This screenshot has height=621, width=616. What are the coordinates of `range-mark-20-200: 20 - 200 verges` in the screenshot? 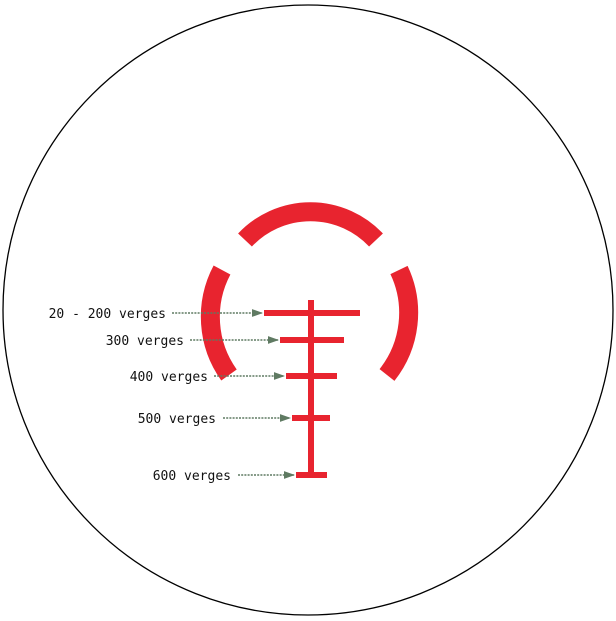 It's located at (204, 314).